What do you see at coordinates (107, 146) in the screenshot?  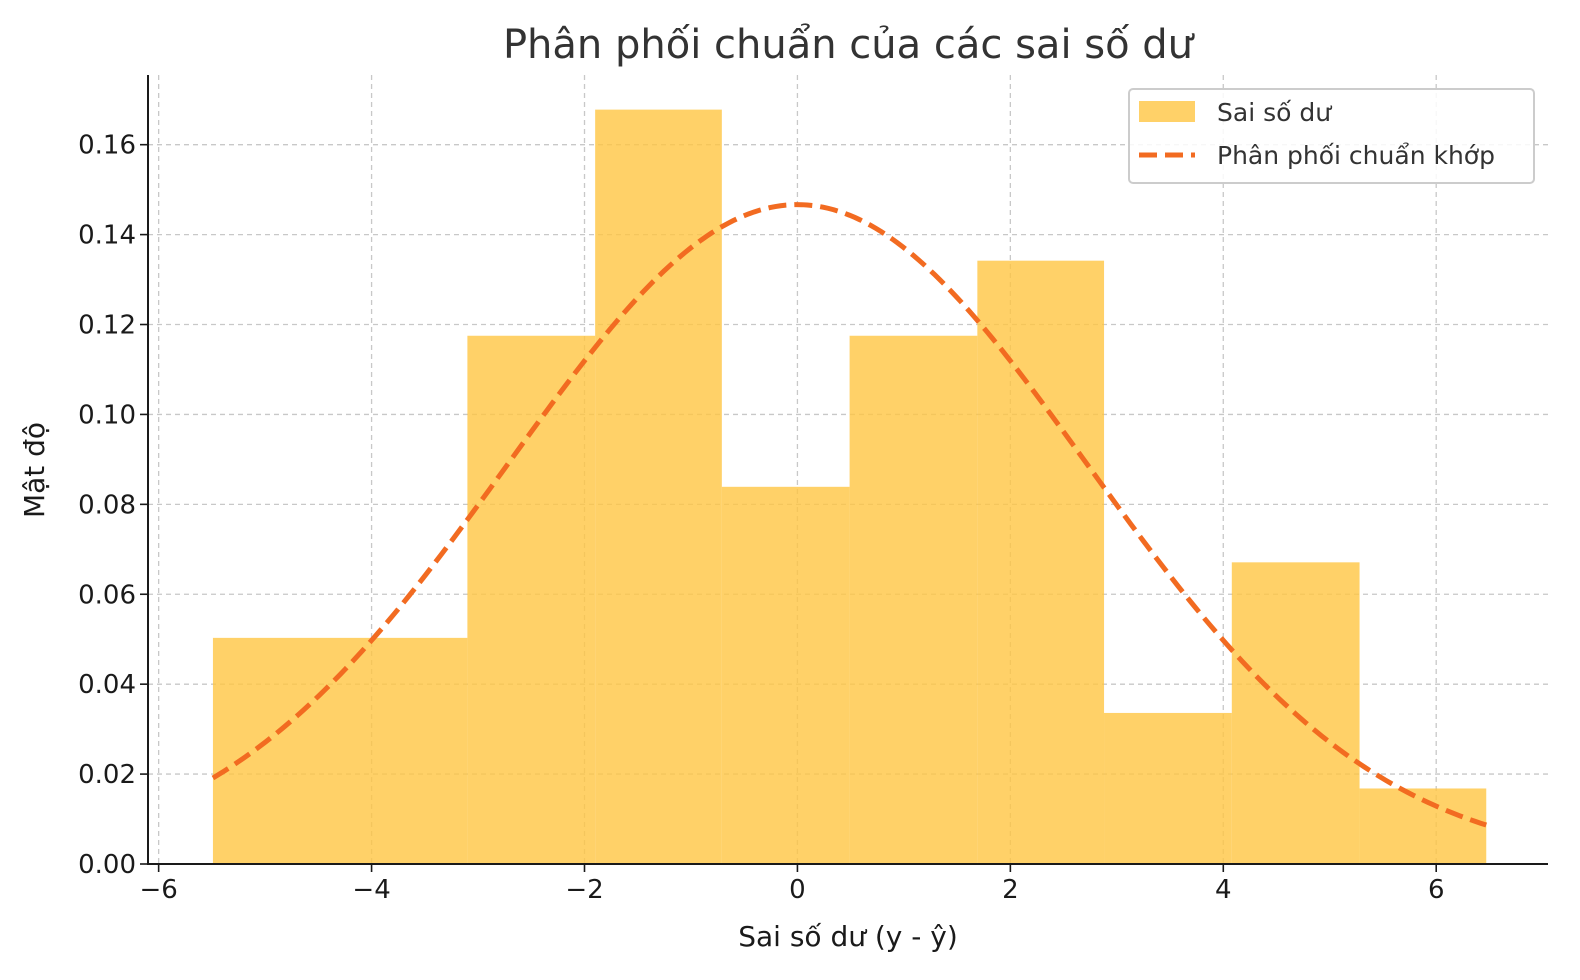 I see `y-tick-label-8: 0.16` at bounding box center [107, 146].